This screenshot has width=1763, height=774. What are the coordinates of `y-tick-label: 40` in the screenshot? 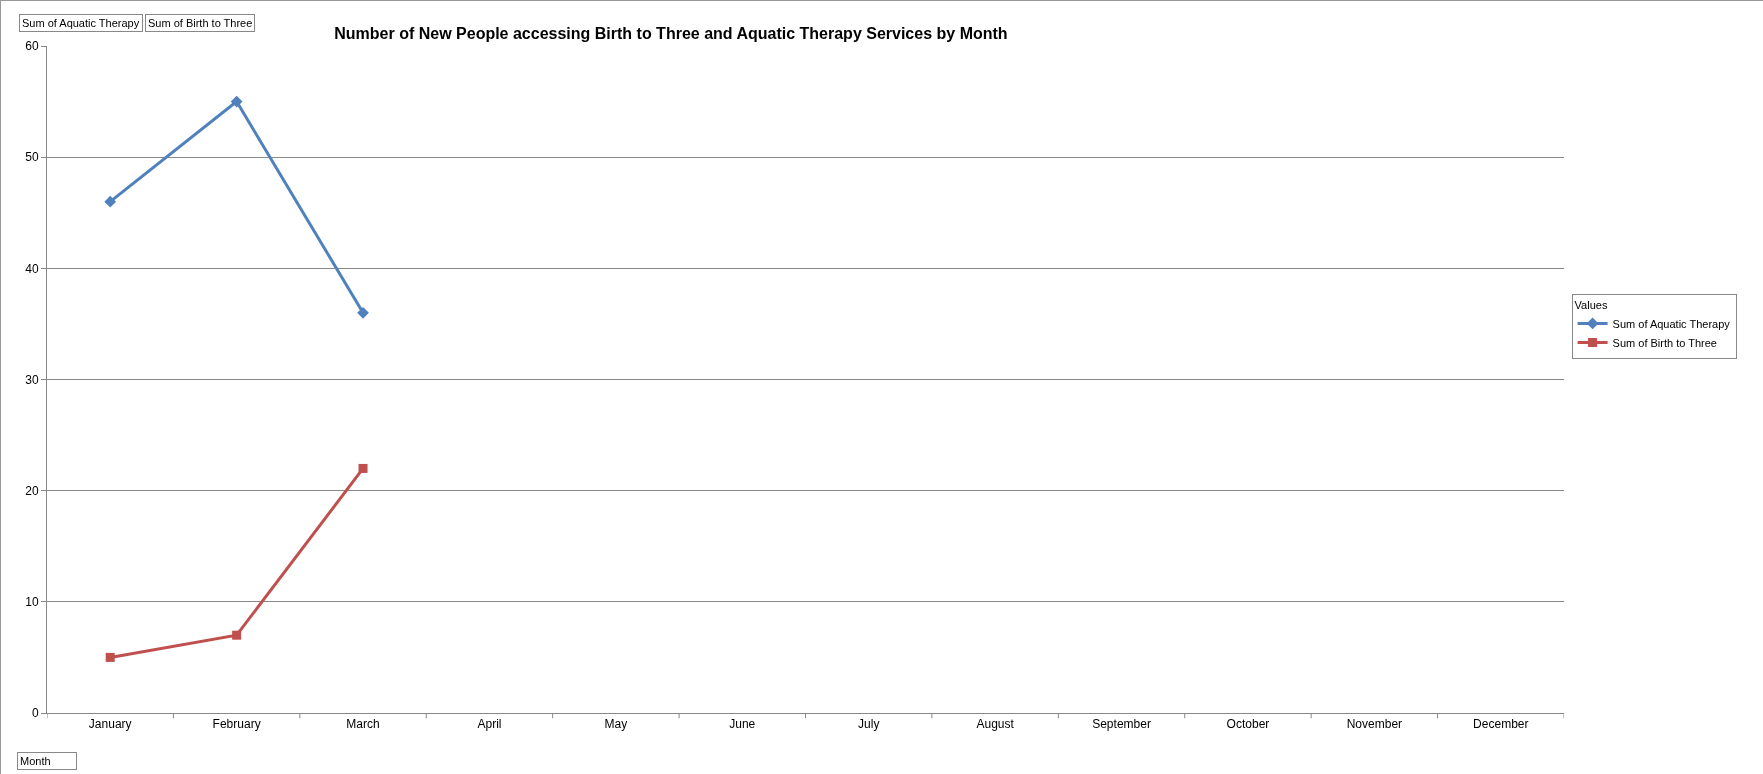 It's located at (32, 268).